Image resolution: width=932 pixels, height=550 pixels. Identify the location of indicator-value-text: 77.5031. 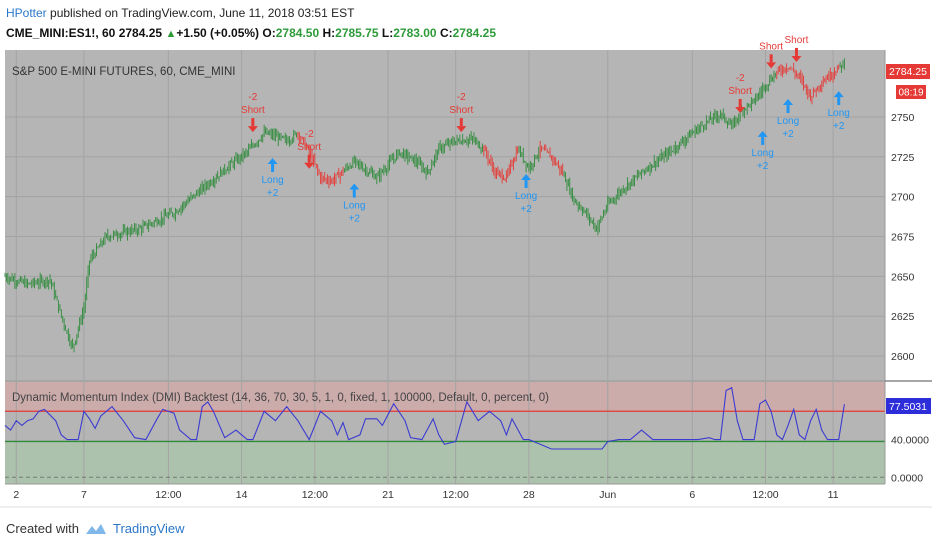
(908, 407).